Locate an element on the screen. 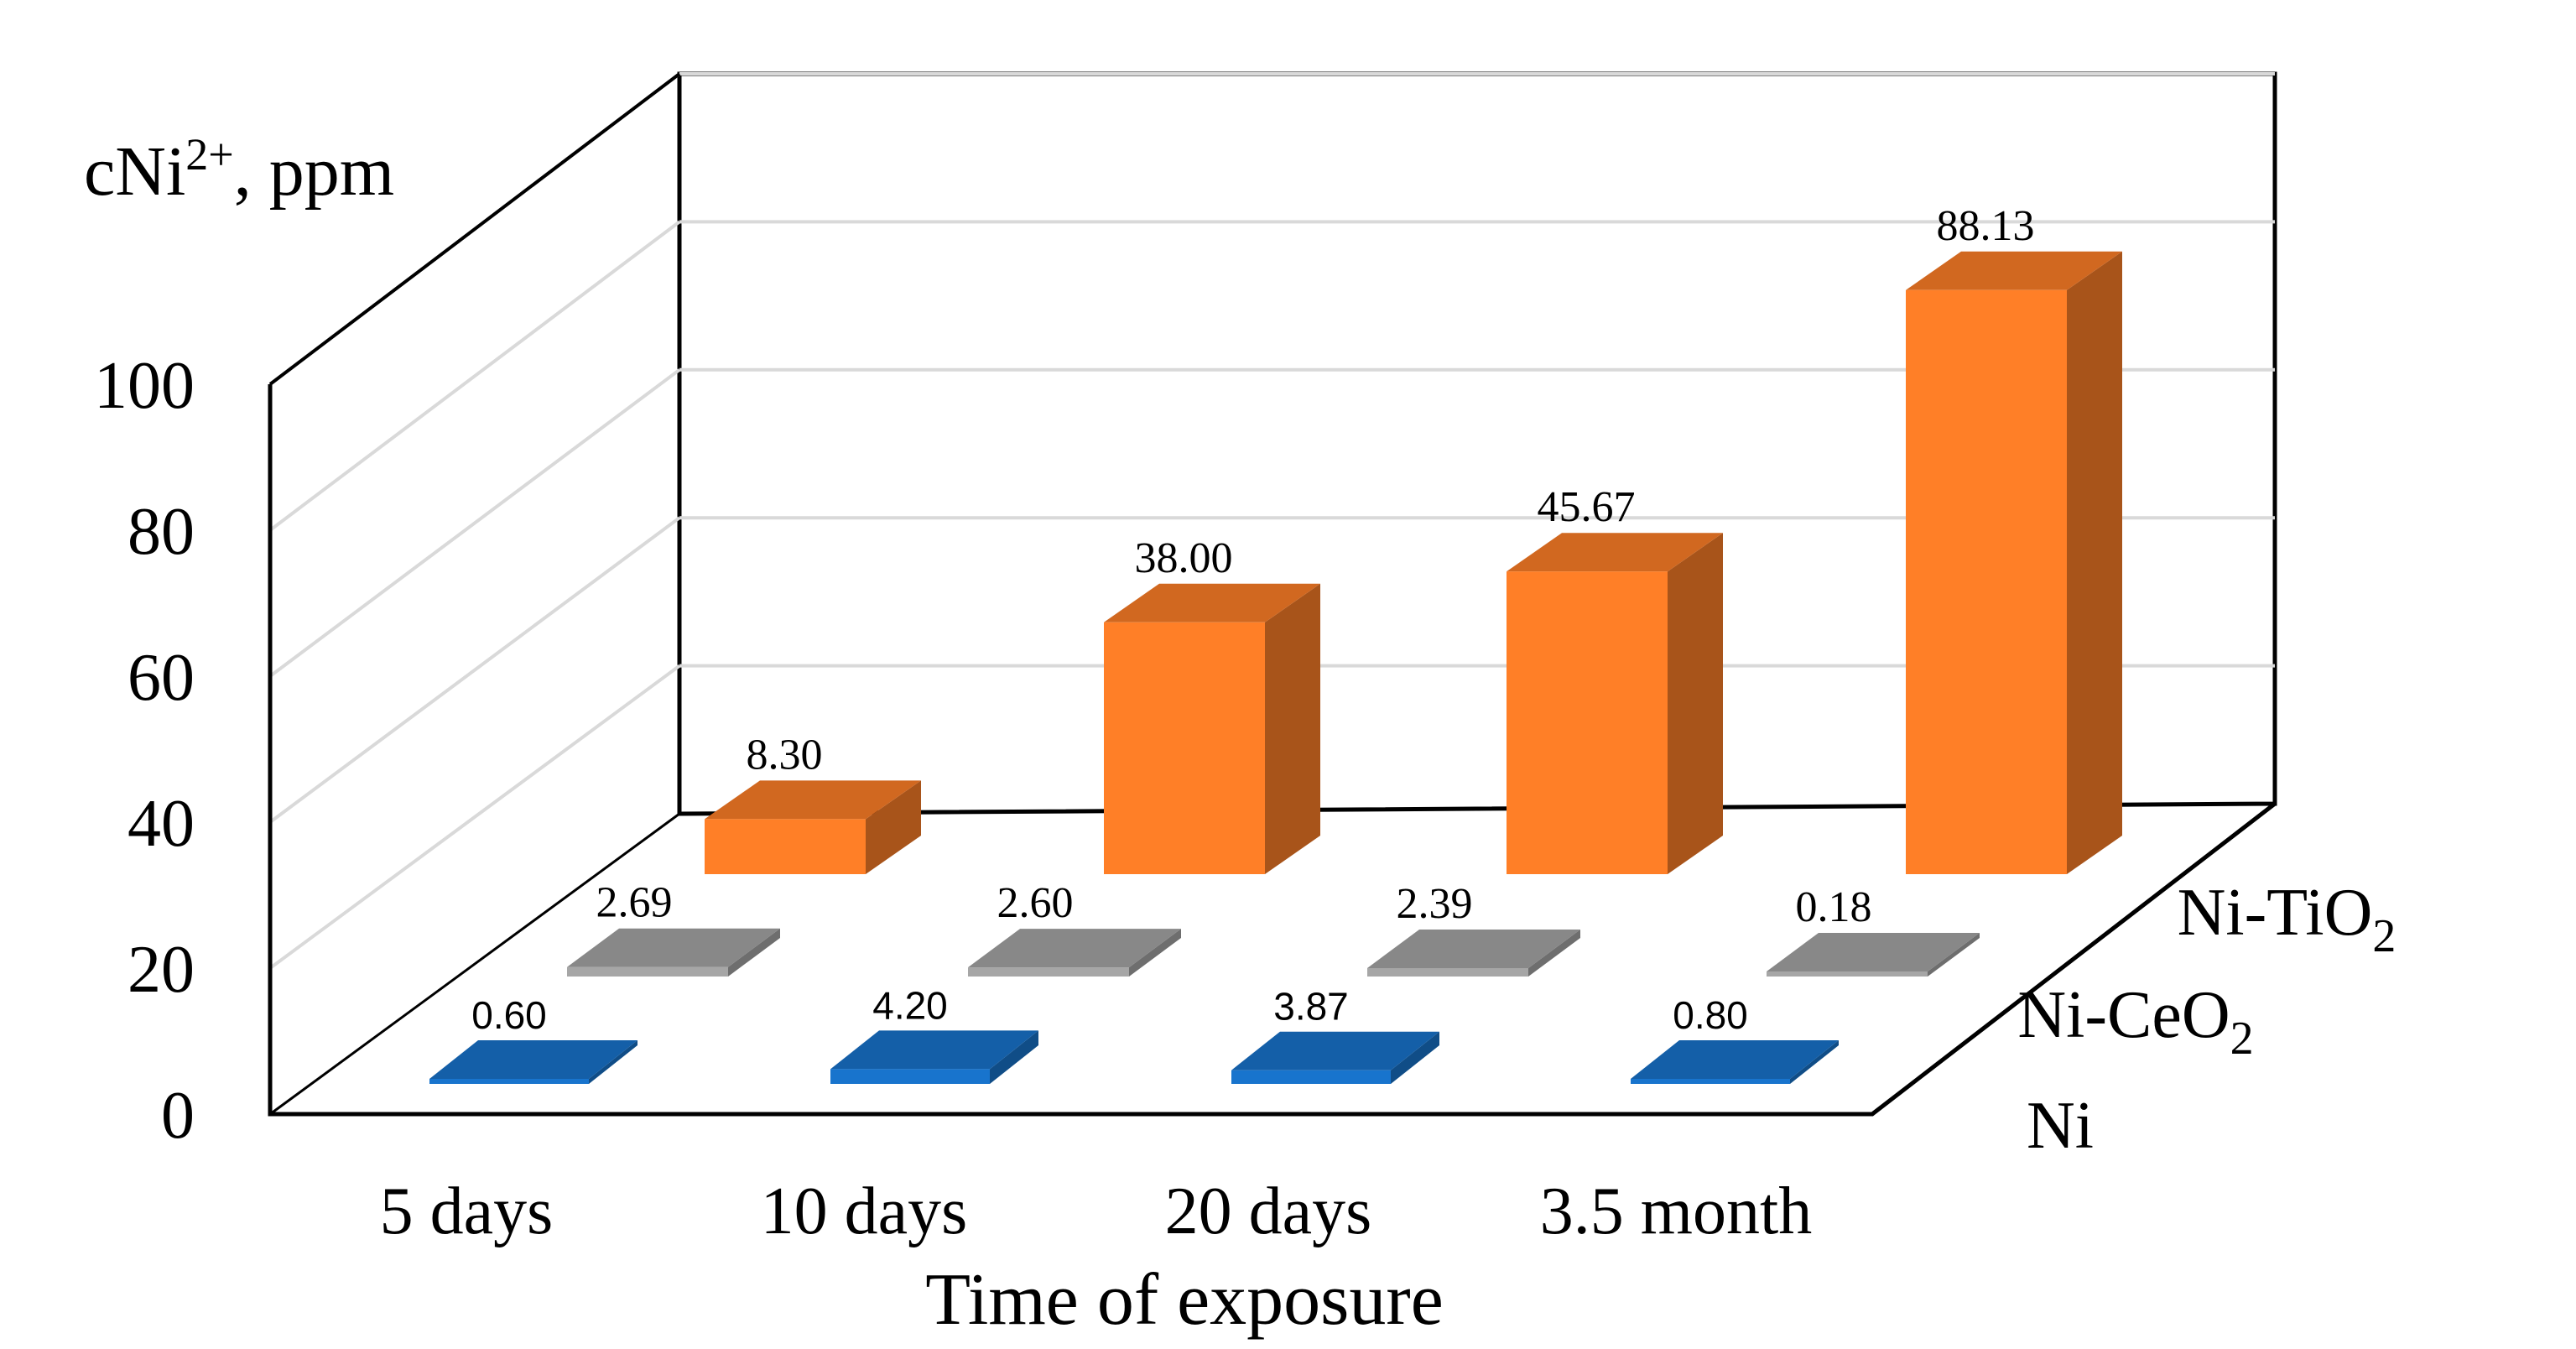  data-label: 8.30 is located at coordinates (785, 755).